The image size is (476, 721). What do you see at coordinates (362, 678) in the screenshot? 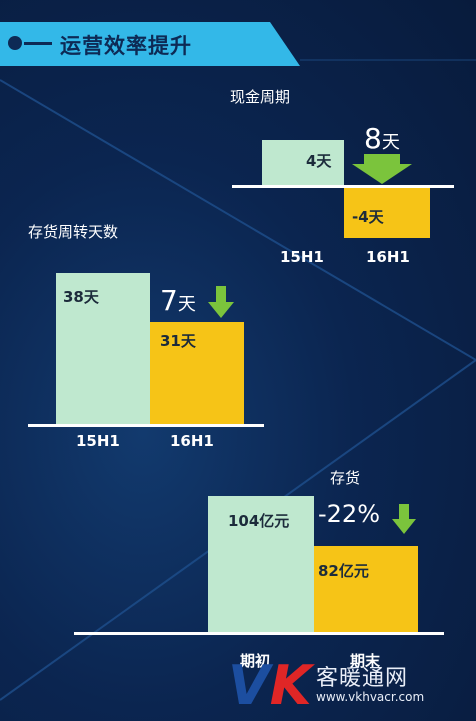
I see `watermark-text: 客暖通网` at bounding box center [362, 678].